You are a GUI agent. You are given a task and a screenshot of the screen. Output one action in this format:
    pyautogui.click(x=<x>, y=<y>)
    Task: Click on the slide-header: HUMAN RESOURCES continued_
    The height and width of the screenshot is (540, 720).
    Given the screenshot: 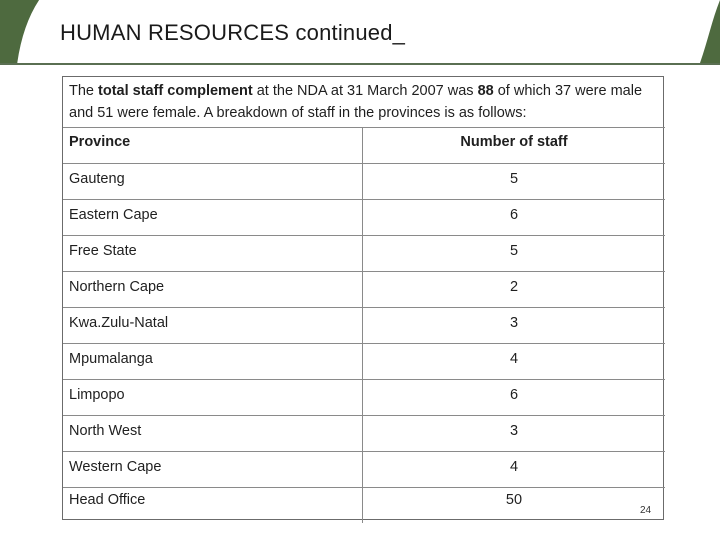 What is the action you would take?
    pyautogui.click(x=360, y=31)
    